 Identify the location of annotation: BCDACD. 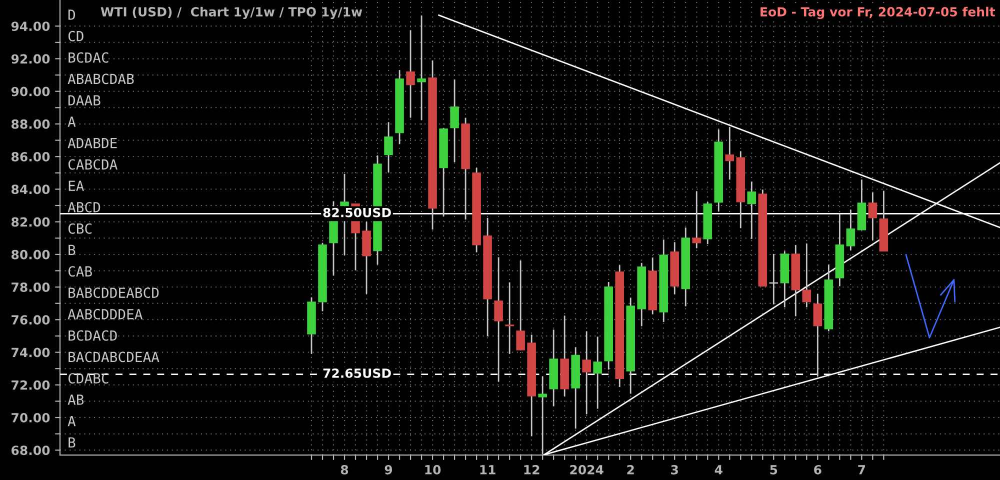
(92, 335).